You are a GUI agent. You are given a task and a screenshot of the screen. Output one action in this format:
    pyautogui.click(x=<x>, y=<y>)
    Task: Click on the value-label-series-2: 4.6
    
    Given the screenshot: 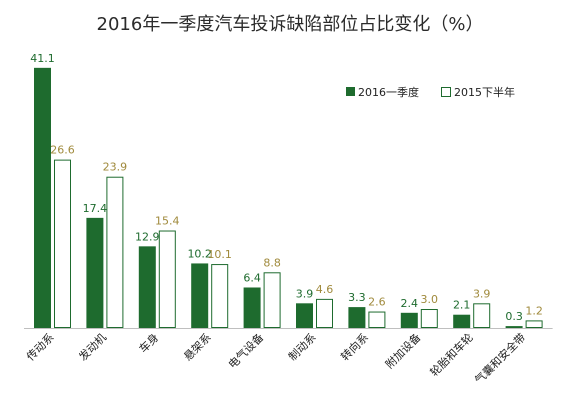 What is the action you would take?
    pyautogui.click(x=325, y=289)
    